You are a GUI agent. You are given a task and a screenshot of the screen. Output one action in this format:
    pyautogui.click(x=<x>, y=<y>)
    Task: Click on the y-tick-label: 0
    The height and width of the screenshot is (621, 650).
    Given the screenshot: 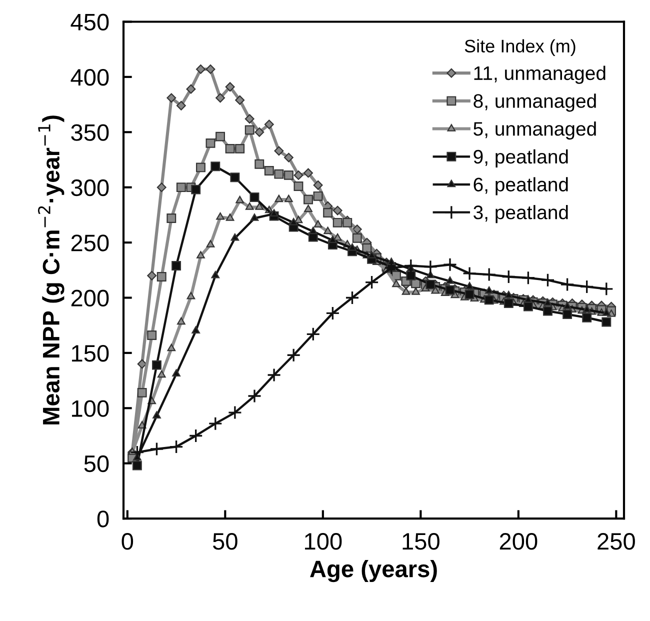 What is the action you would take?
    pyautogui.click(x=103, y=519)
    